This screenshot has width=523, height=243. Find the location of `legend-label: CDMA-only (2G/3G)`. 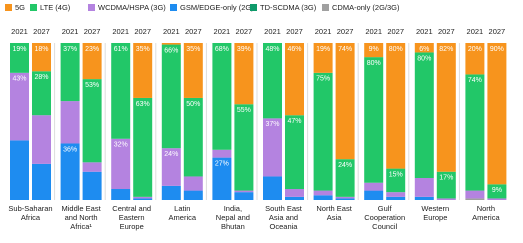

legend-label: CDMA-only (2G/3G) is located at coordinates (366, 7).